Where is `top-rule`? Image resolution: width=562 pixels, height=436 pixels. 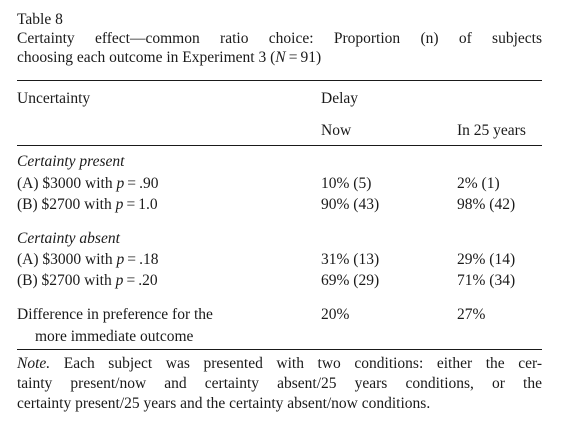
top-rule is located at coordinates (279, 80).